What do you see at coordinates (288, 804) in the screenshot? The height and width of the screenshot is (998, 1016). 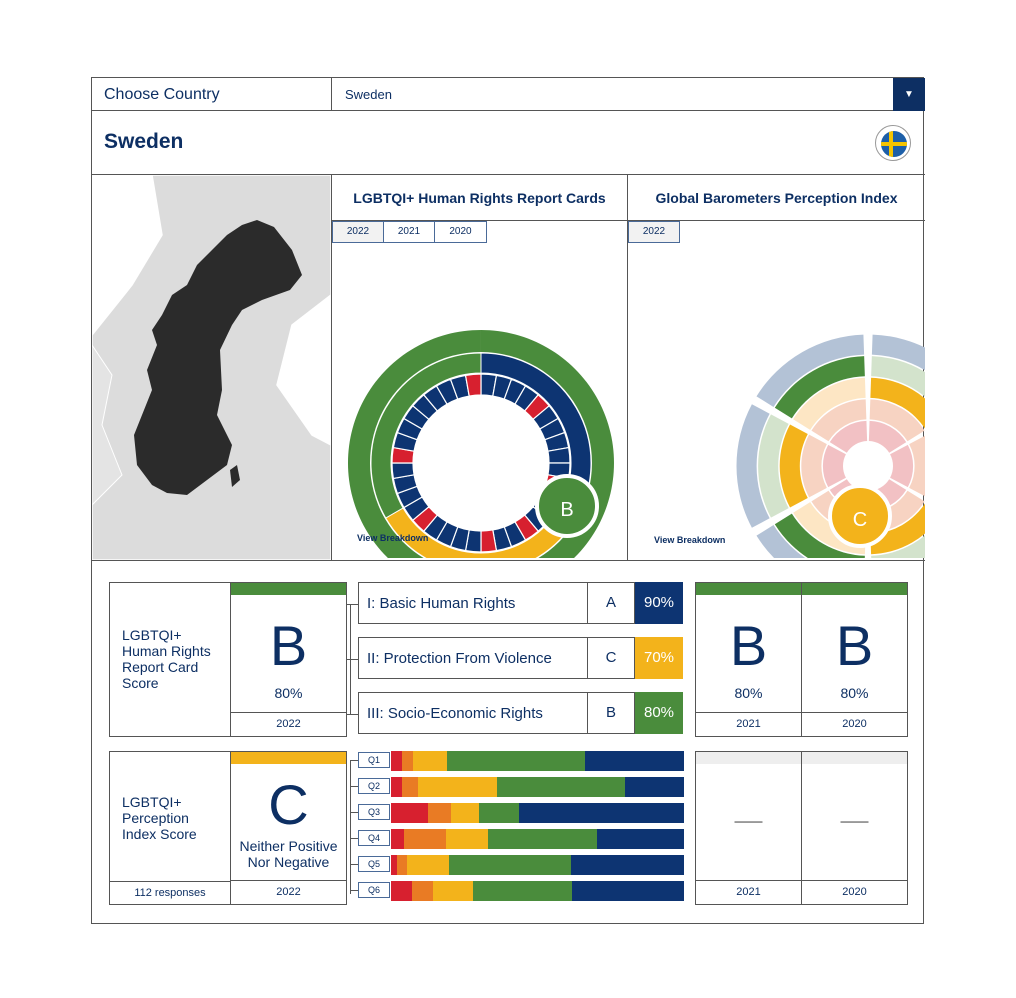 I see `perception-grade: C` at bounding box center [288, 804].